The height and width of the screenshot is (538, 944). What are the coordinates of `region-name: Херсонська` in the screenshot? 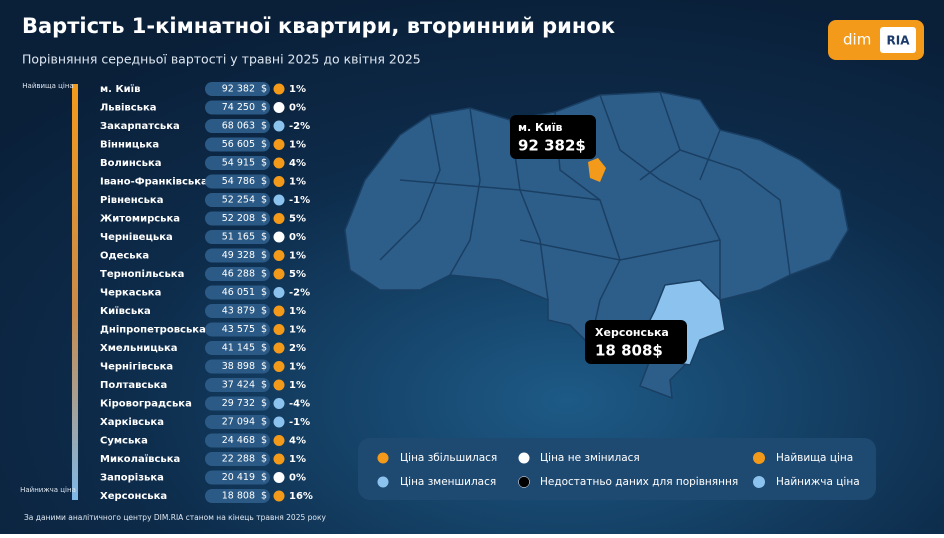 It's located at (133, 496).